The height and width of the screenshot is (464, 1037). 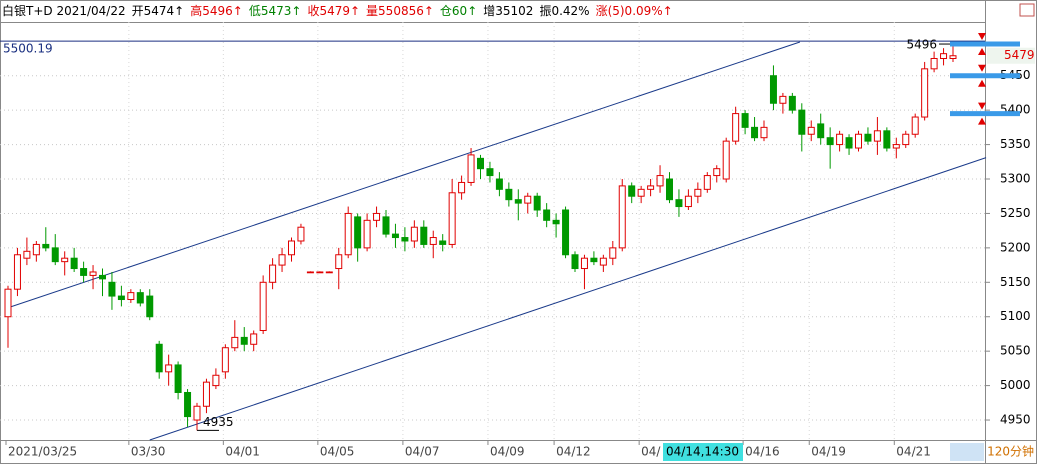 What do you see at coordinates (242, 452) in the screenshot?
I see `x-tick-label: 04/01` at bounding box center [242, 452].